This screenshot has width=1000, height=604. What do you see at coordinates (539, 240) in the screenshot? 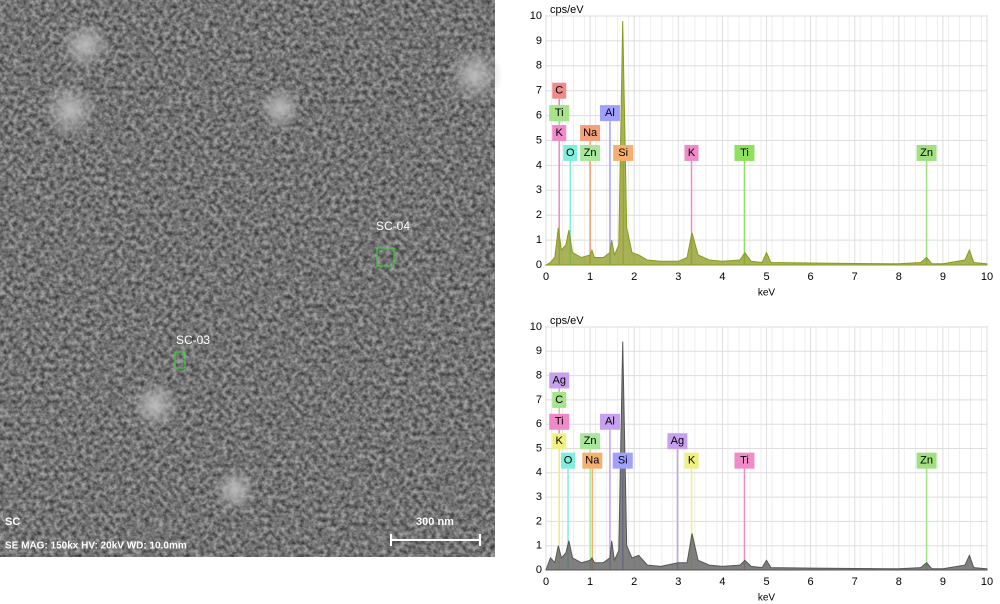
I see `y-tick-label: 1` at bounding box center [539, 240].